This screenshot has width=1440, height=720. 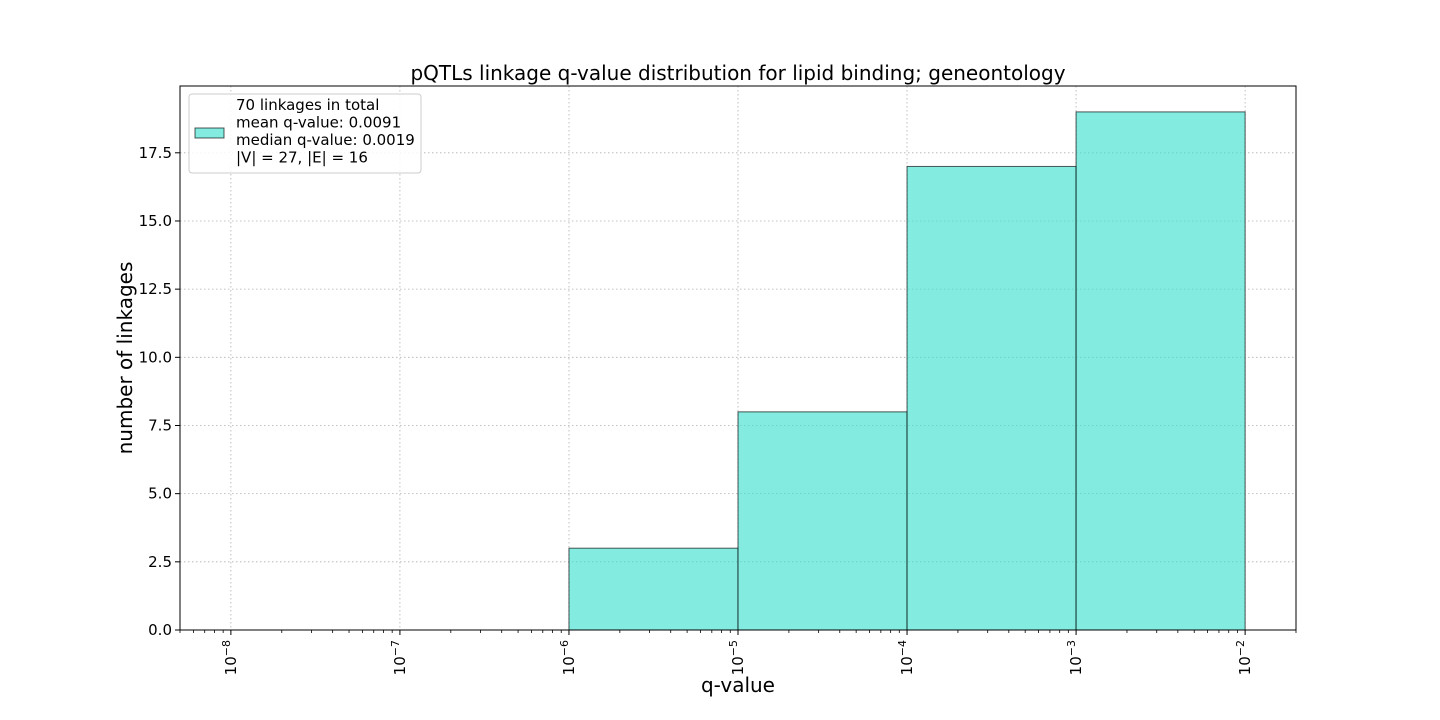 I want to click on y-tick-label: 12.5, so click(x=155, y=289).